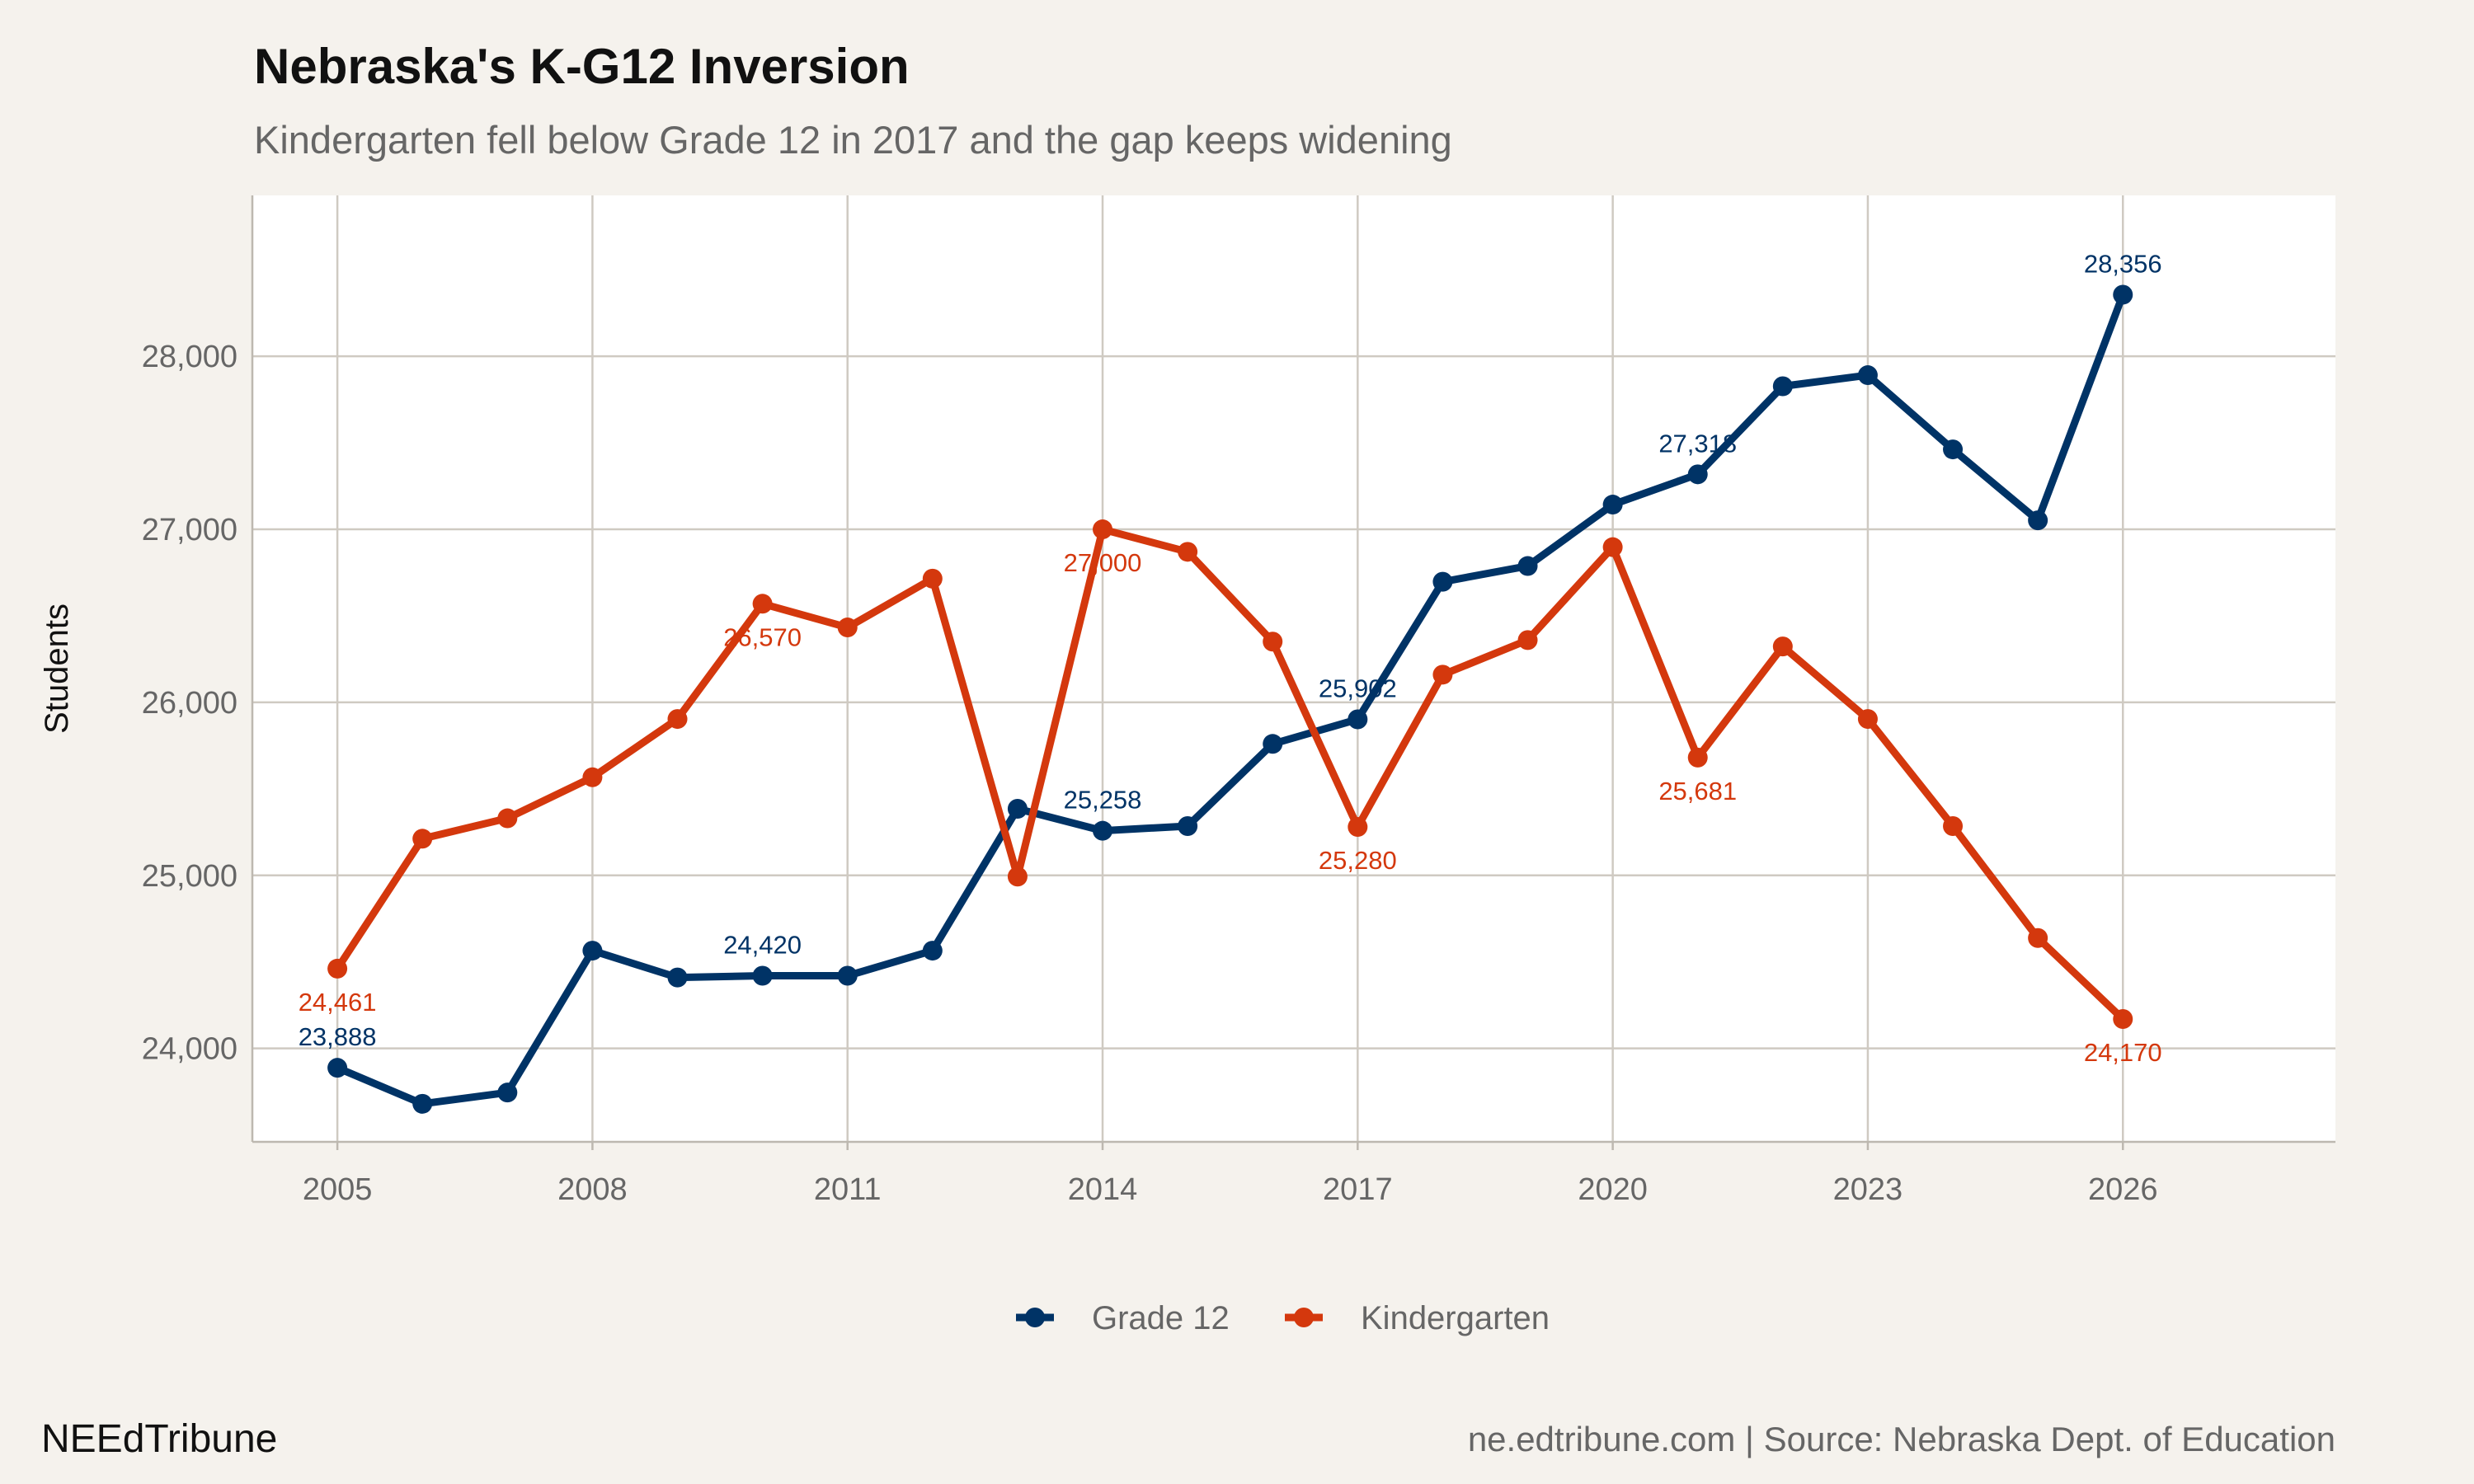 The width and height of the screenshot is (2474, 1484). What do you see at coordinates (1697, 444) in the screenshot?
I see `data-label-grade-12: 27,318` at bounding box center [1697, 444].